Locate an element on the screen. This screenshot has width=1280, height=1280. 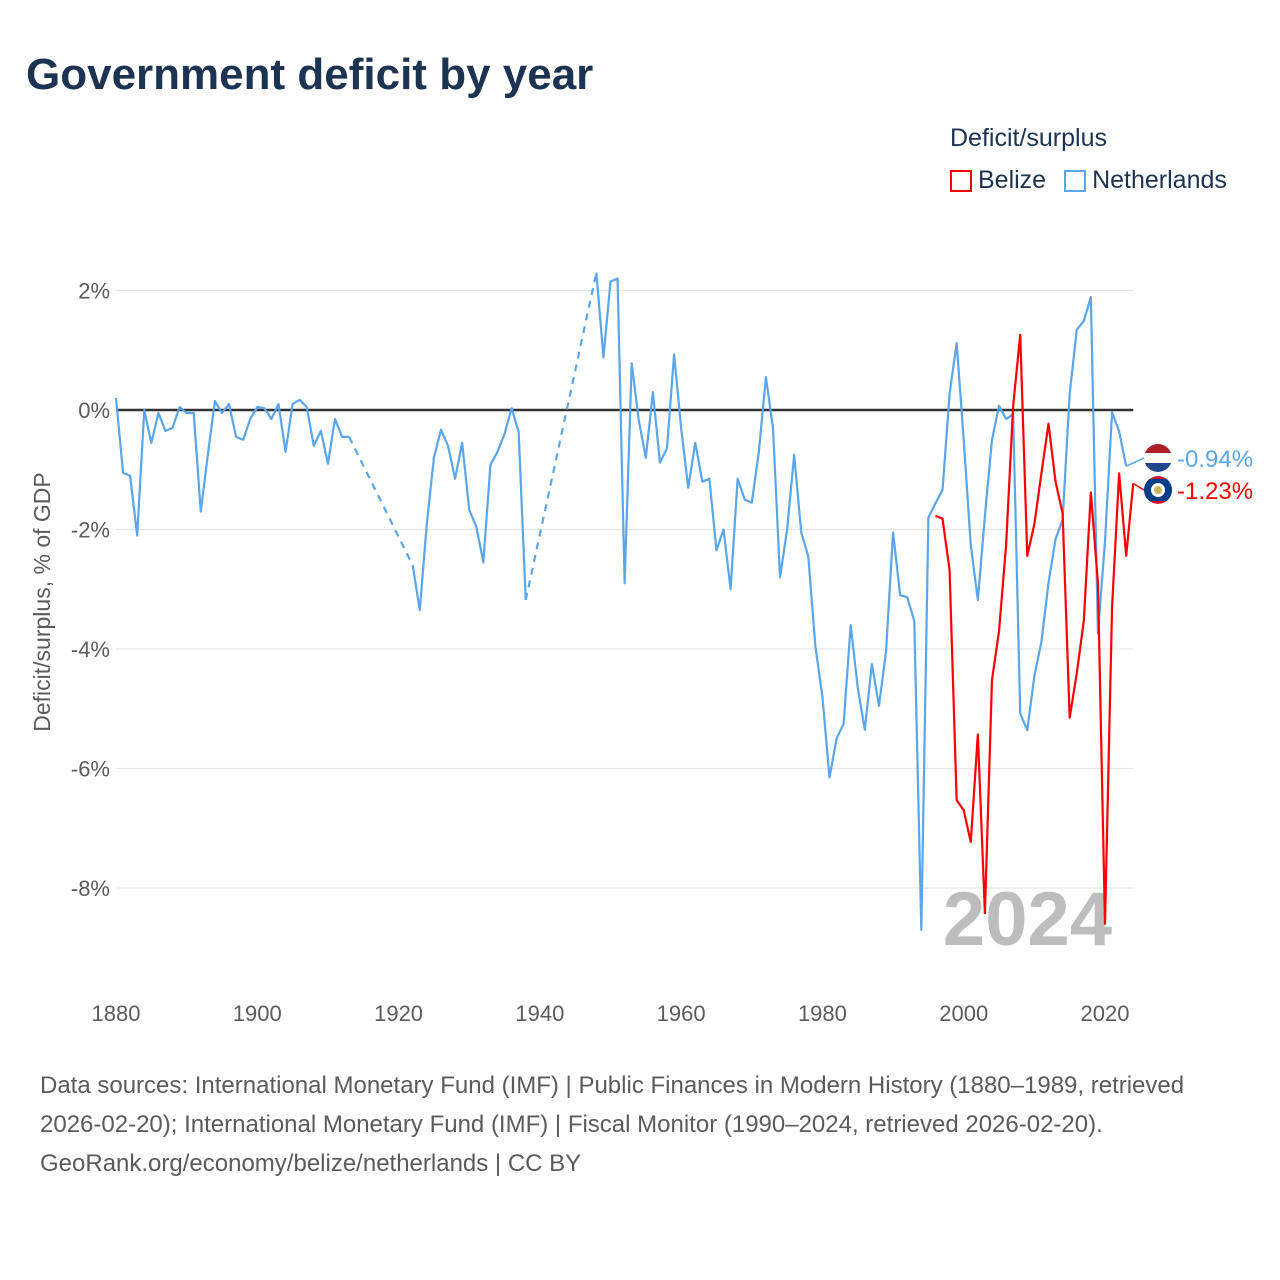
end-label-connector-belize is located at coordinates (1138, 486).